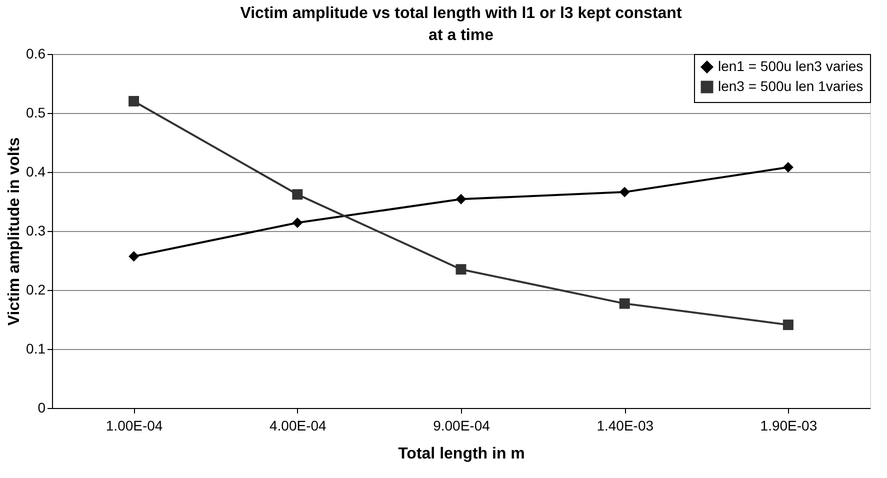  Describe the element at coordinates (36, 112) in the screenshot. I see `y-tick-label: 0.5` at that location.